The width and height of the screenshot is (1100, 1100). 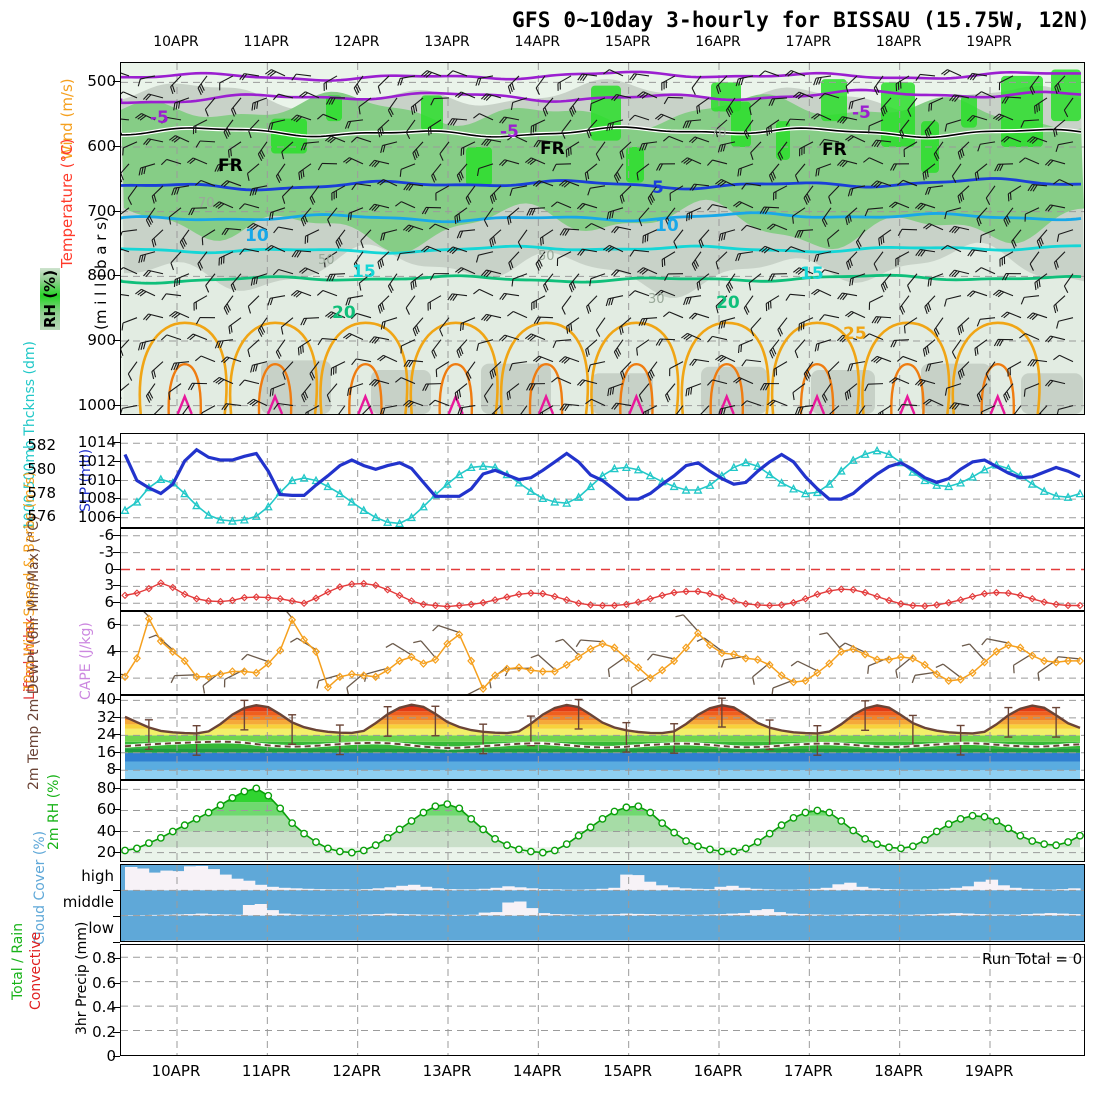 I want to click on contour-label: 50, so click(x=546, y=256).